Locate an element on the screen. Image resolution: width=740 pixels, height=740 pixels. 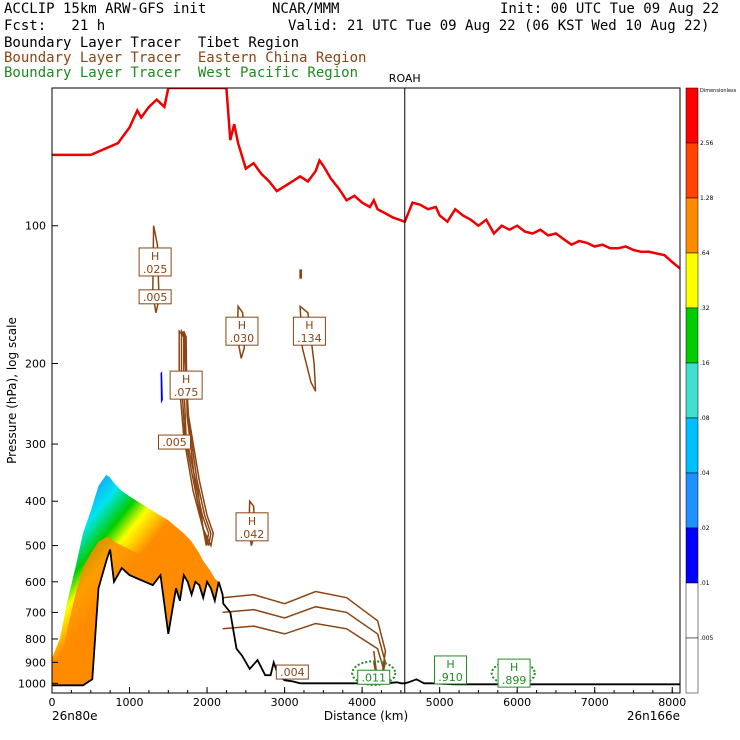
x-tick-label: 1000 is located at coordinates (130, 702).